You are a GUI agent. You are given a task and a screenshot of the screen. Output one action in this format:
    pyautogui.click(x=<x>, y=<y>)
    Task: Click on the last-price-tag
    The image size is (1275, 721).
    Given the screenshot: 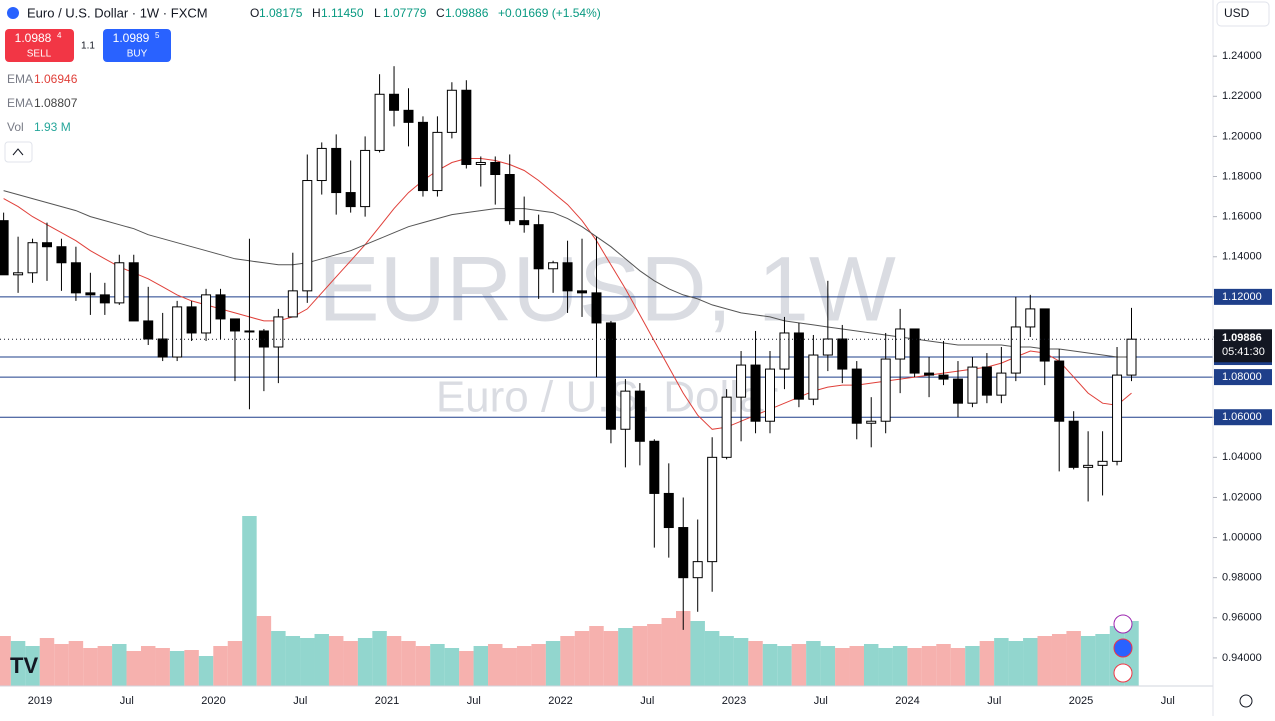 What is the action you would take?
    pyautogui.click(x=1243, y=346)
    